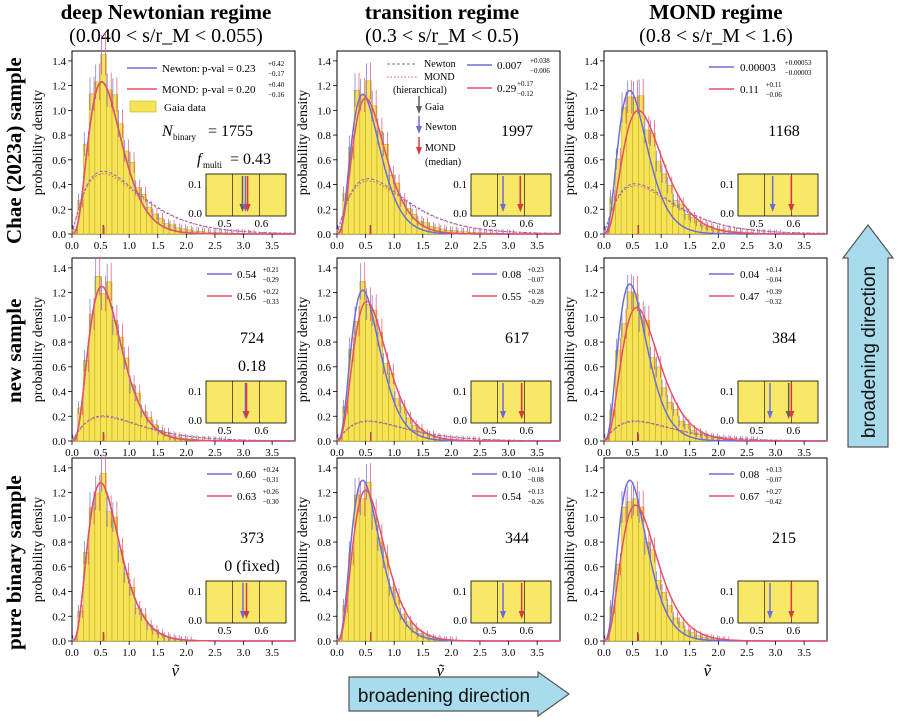 Image resolution: width=900 pixels, height=724 pixels. I want to click on legend-arrow-label: Gaia, so click(434, 107).